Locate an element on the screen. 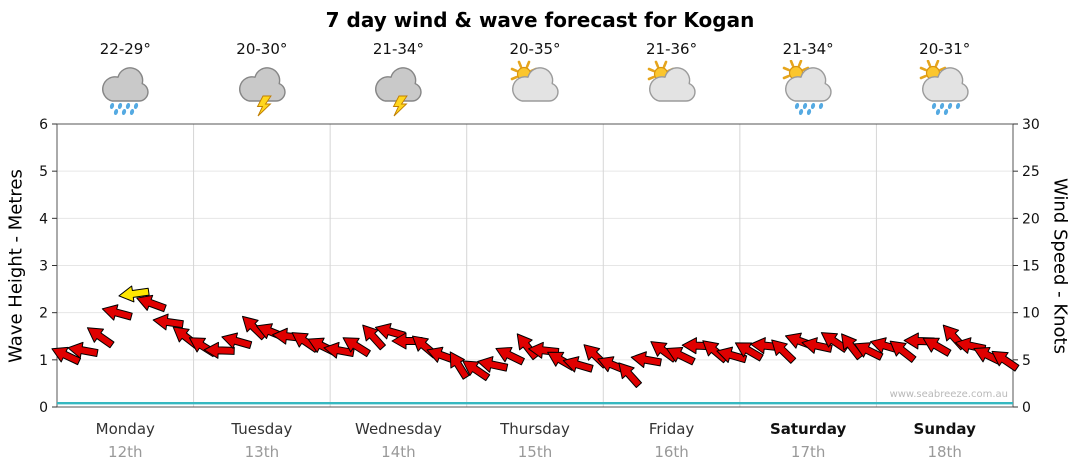  day-label-wednesday: Wednesday is located at coordinates (398, 429).